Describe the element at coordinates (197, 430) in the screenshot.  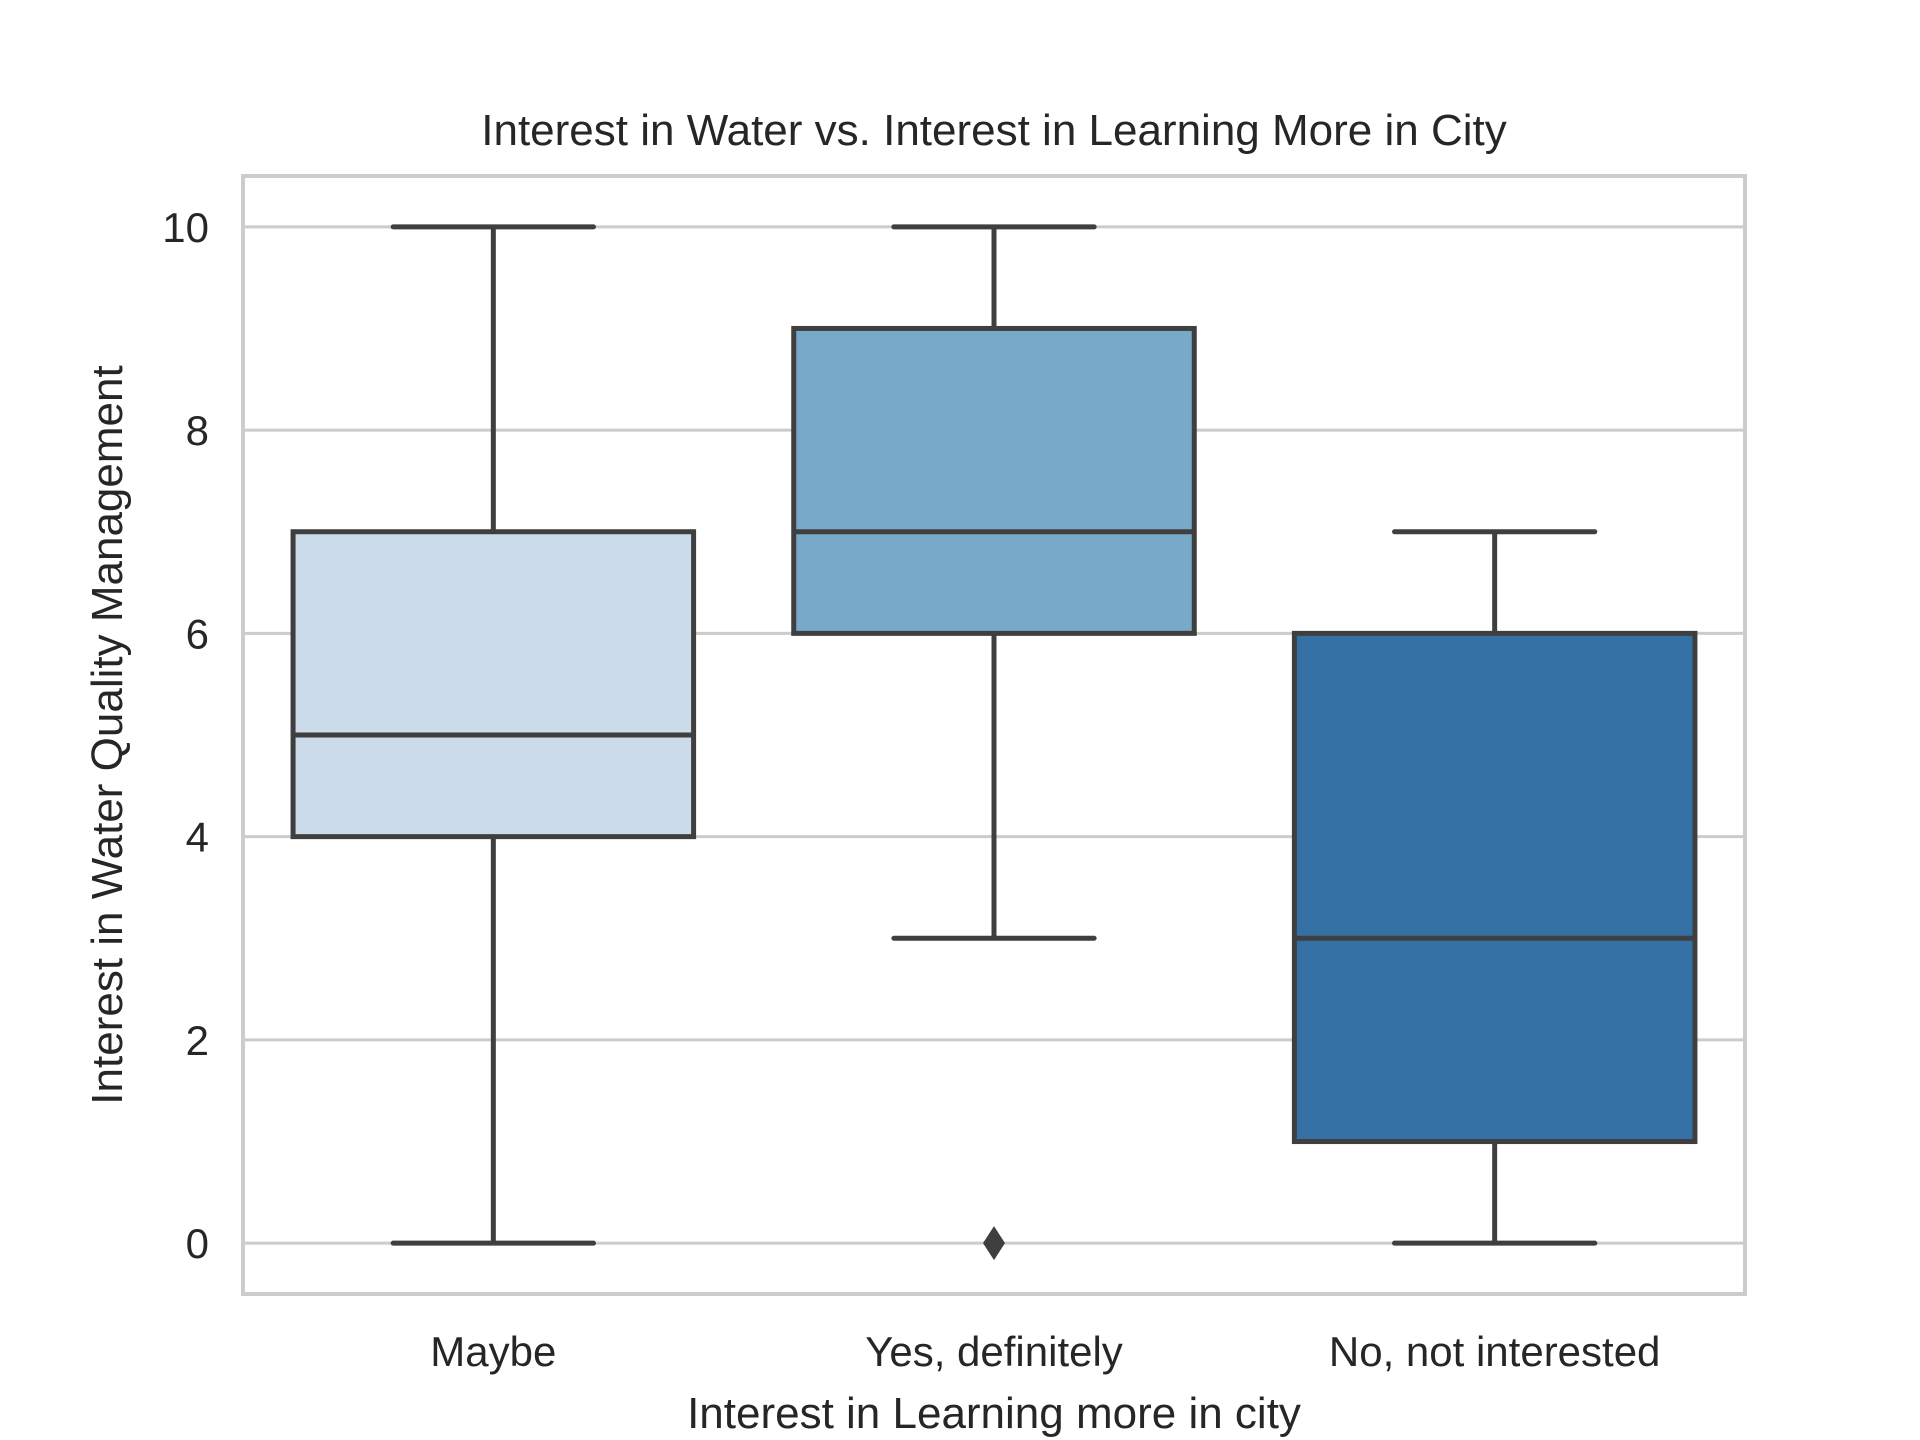
I see `y-tick-label-8: 8` at that location.